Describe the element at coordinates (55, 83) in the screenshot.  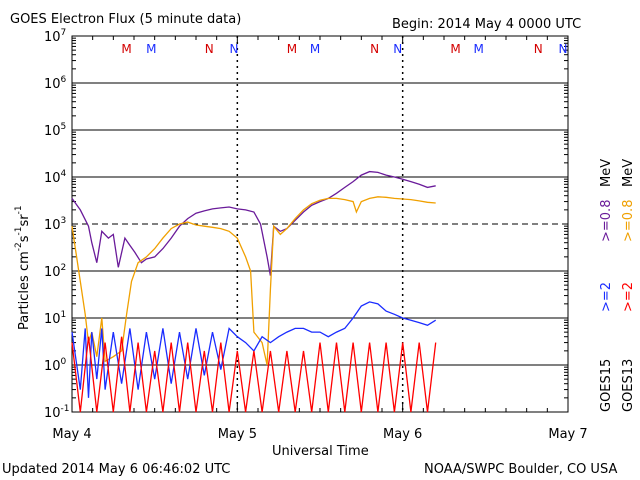
I see `y-tick-label: 10⁶` at that location.